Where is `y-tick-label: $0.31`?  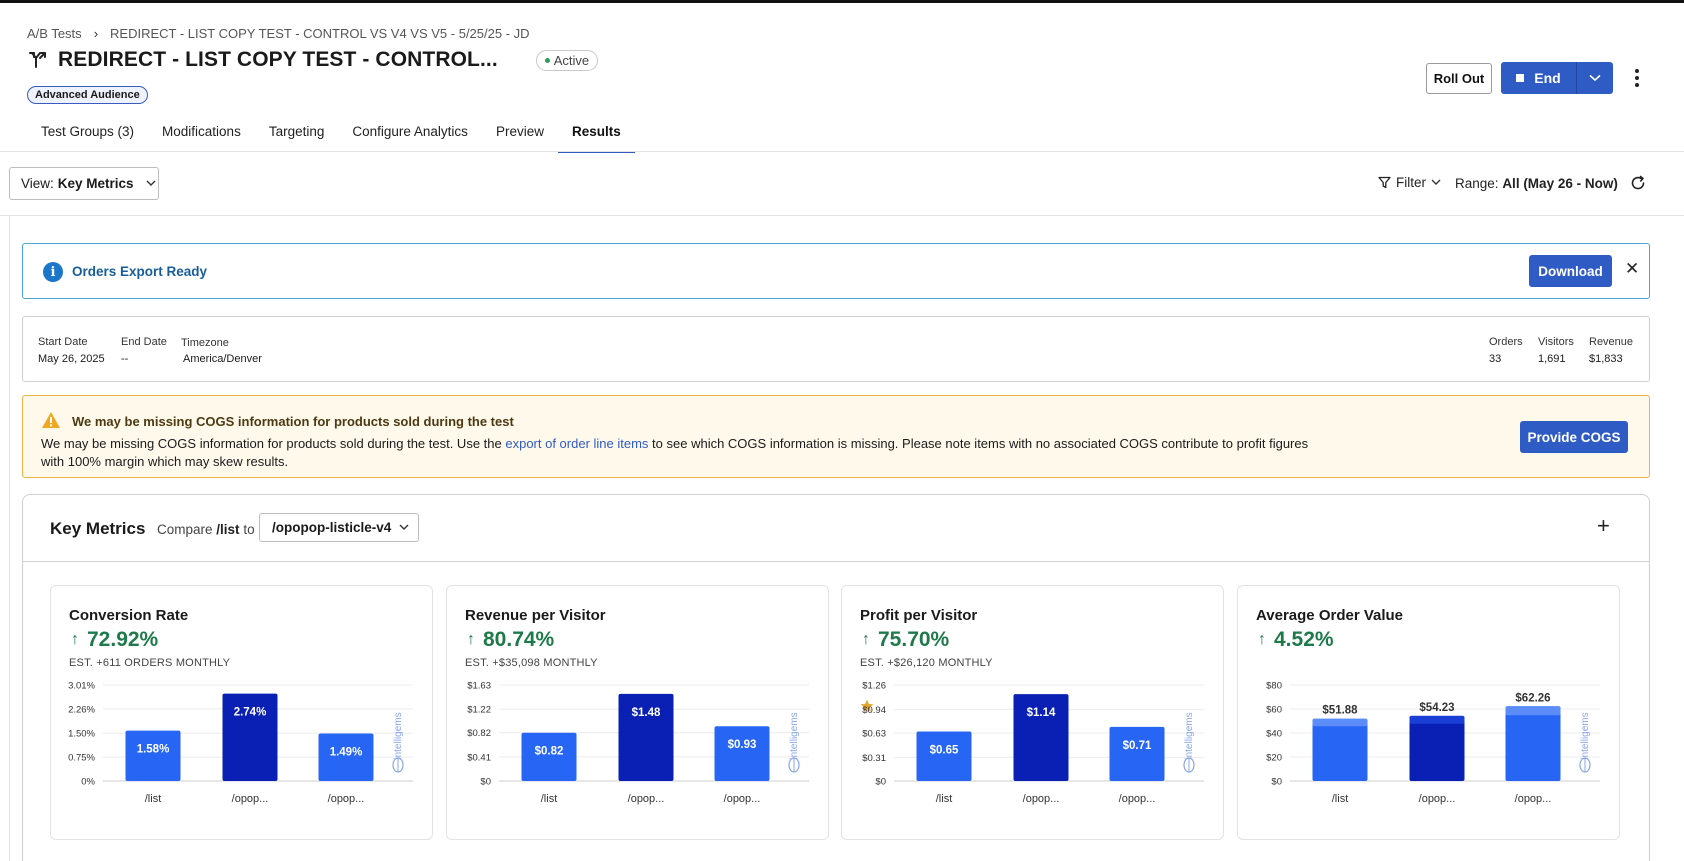 y-tick-label: $0.31 is located at coordinates (874, 758).